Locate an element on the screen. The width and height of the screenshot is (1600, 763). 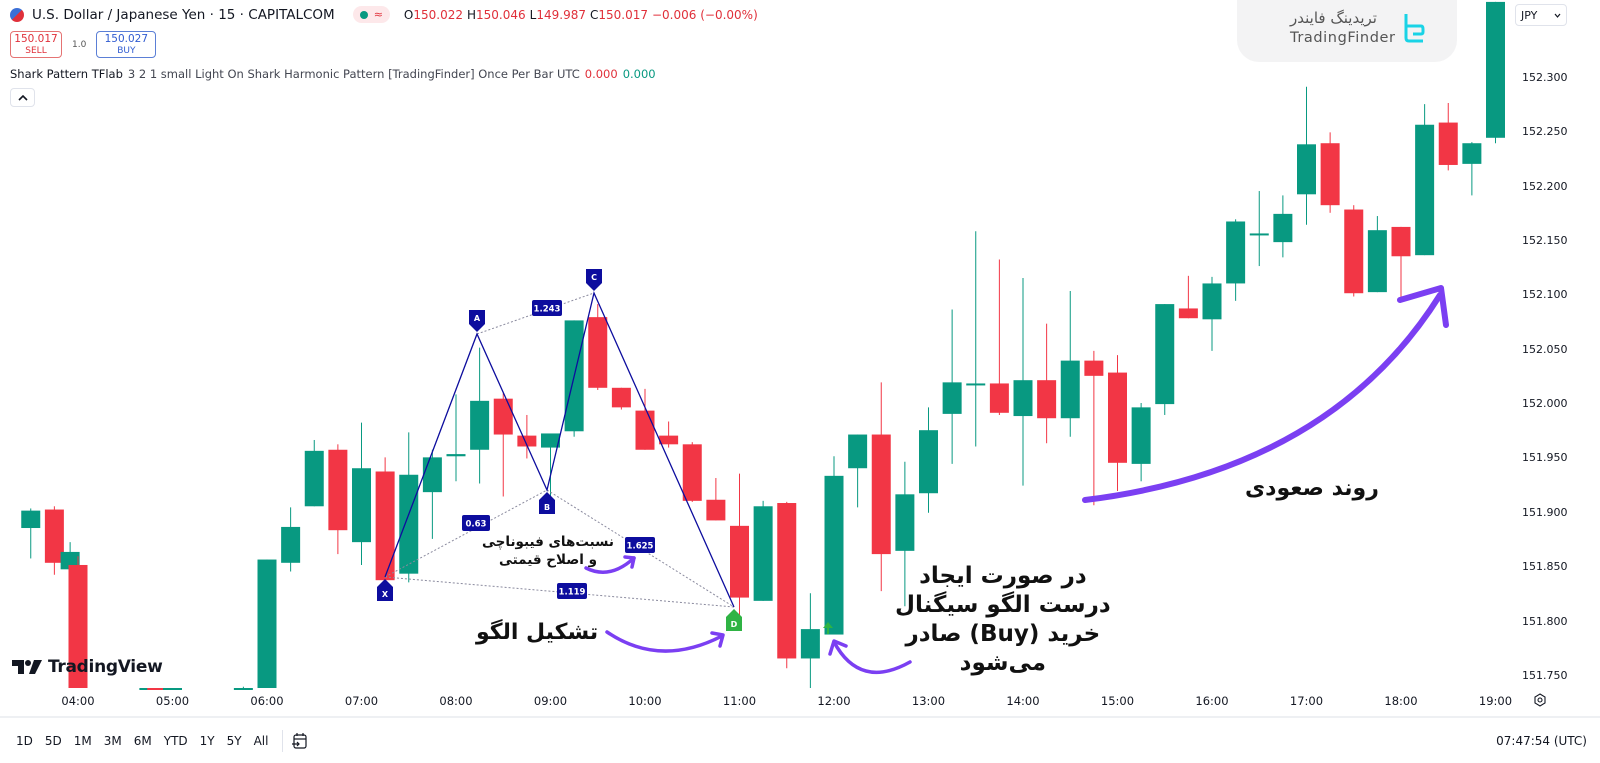
formation-annotation: تشکیل الگو is located at coordinates (537, 632).